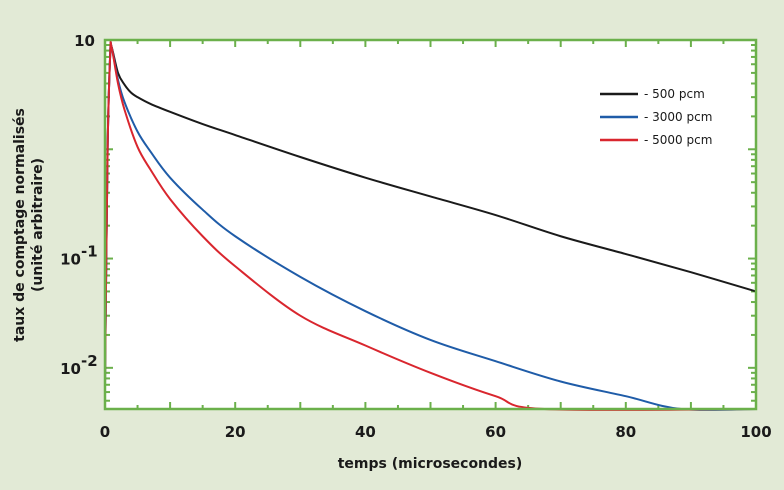  I want to click on legend-label: - 500 pcm, so click(674, 94).